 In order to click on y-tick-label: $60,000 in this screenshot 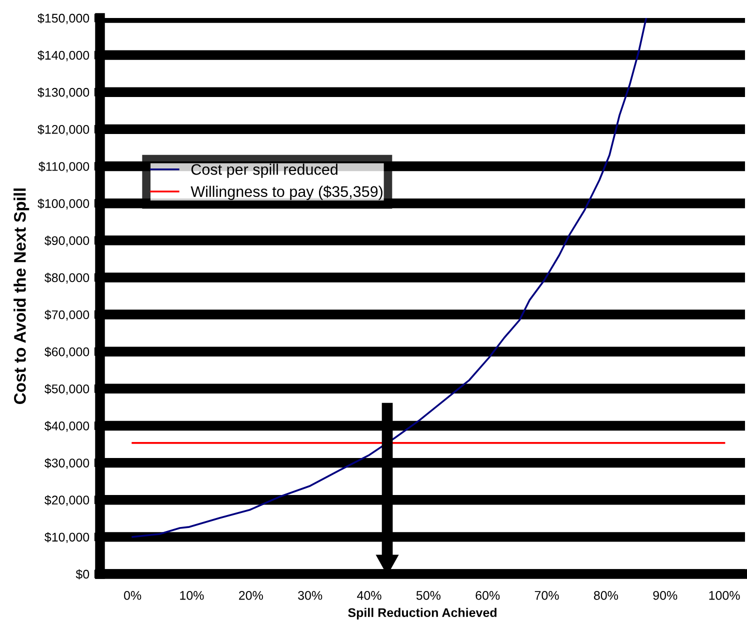, I will do `click(67, 352)`.